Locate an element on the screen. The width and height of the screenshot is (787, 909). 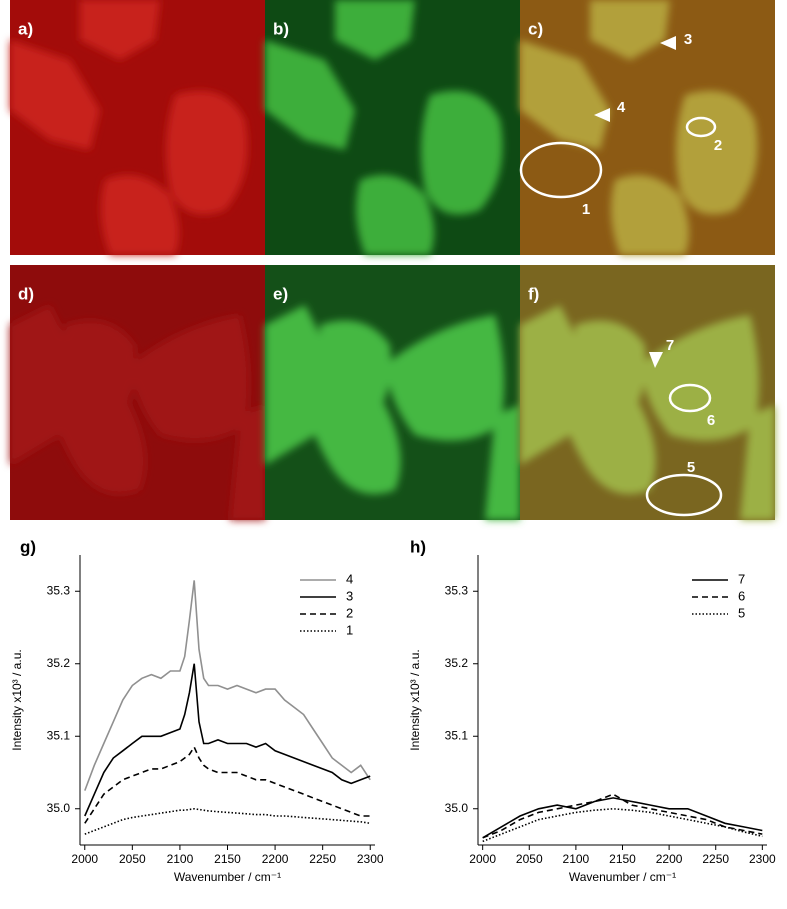
legend-label: 5 is located at coordinates (741, 612).